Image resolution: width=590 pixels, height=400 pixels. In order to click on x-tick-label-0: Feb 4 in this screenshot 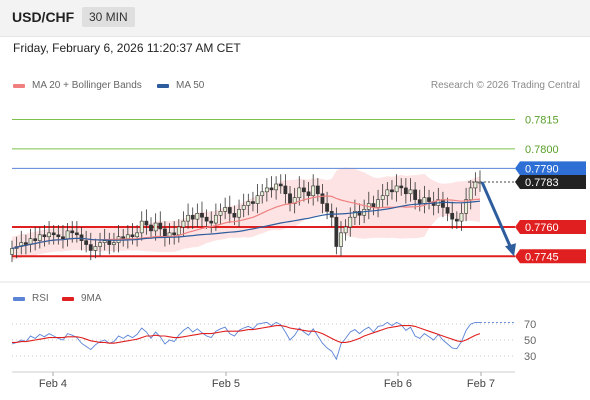, I will do `click(53, 384)`.